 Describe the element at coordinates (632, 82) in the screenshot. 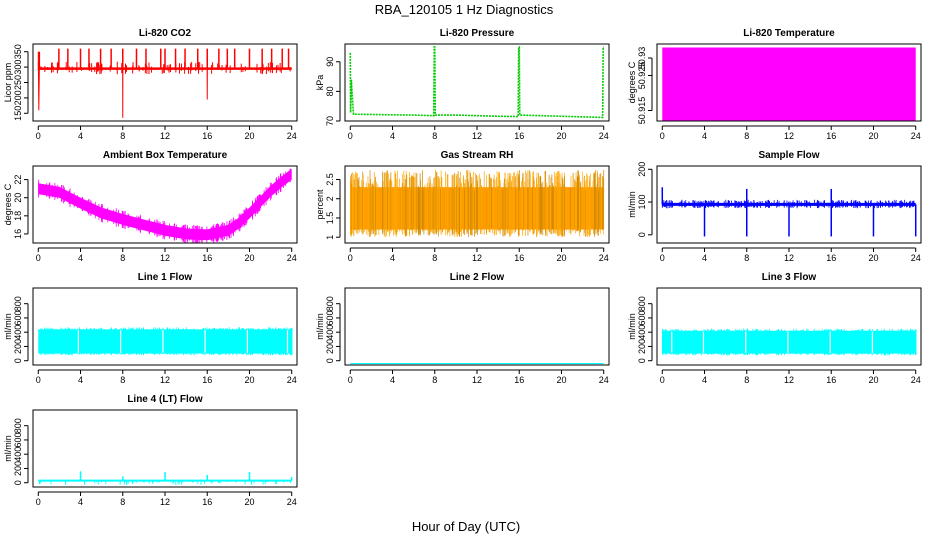

I see `panel-ylabel: degrees C` at that location.